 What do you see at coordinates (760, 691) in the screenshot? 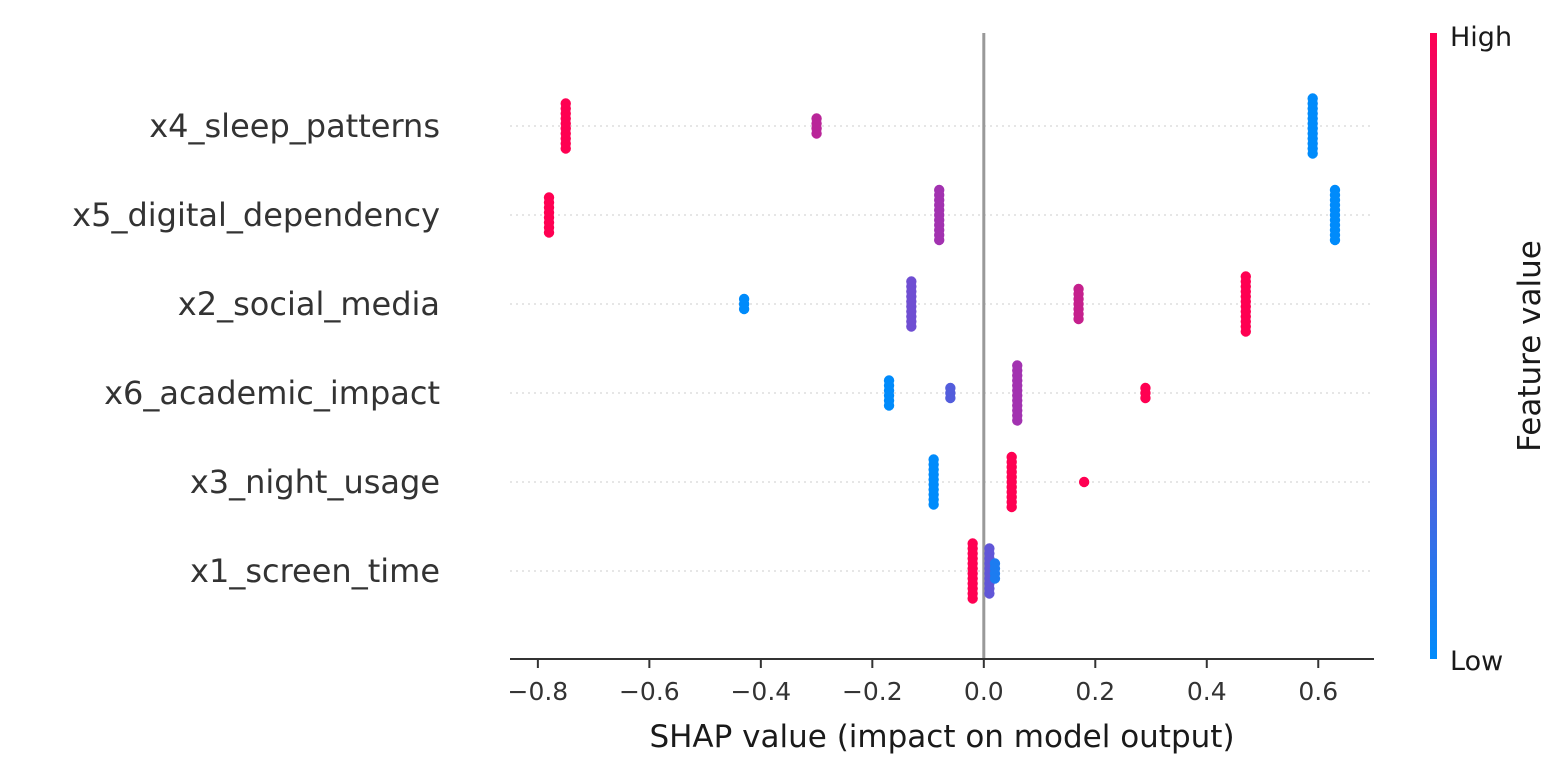
I see `x-tick-label: −0.4` at bounding box center [760, 691].